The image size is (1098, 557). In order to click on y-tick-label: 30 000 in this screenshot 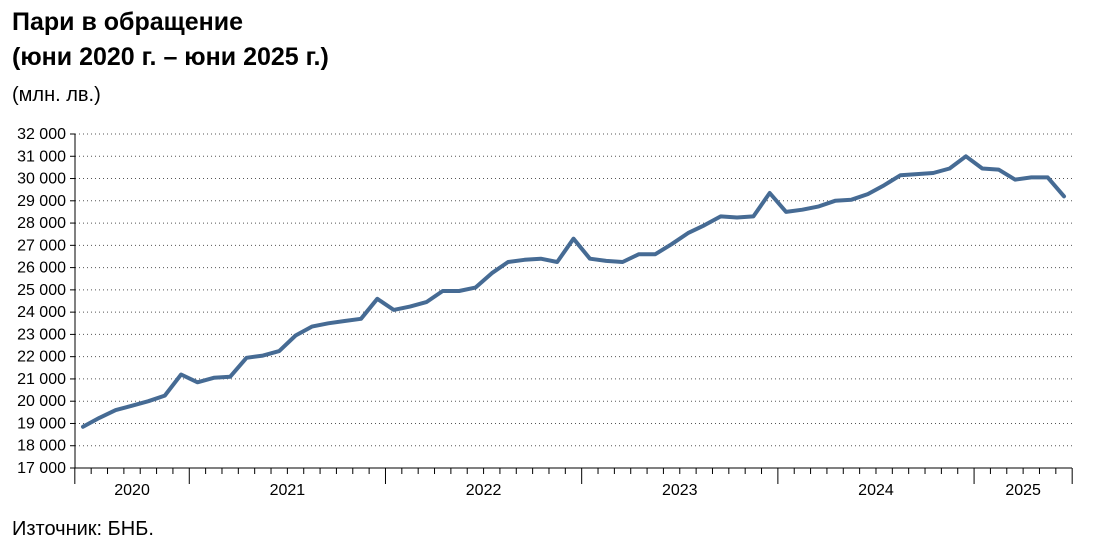, I will do `click(41, 179)`.